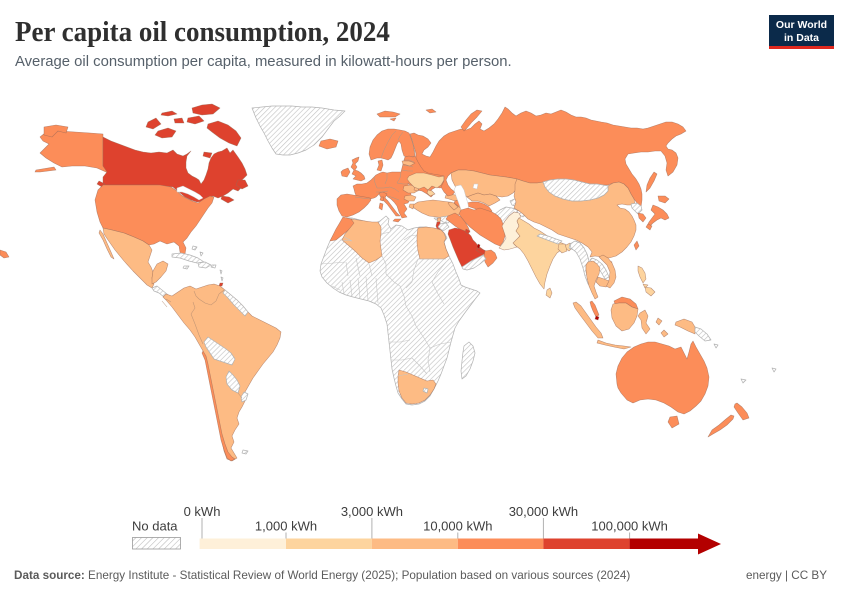 The width and height of the screenshot is (850, 600). What do you see at coordinates (629, 526) in the screenshot?
I see `svg-text: 100,000 kWh` at bounding box center [629, 526].